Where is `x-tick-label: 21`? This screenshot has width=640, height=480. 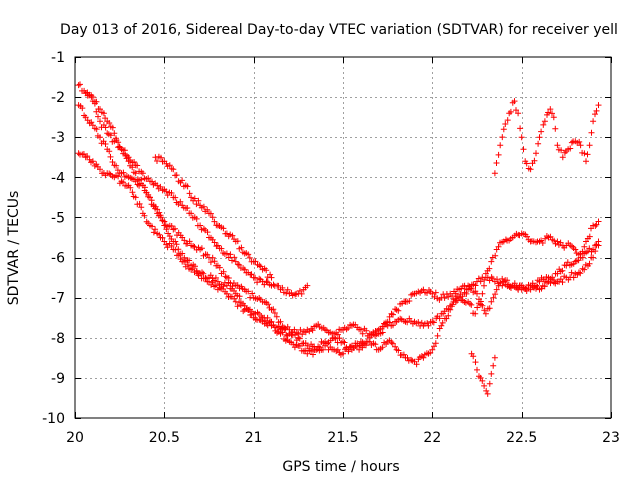 x-tick-label: 21 is located at coordinates (254, 438).